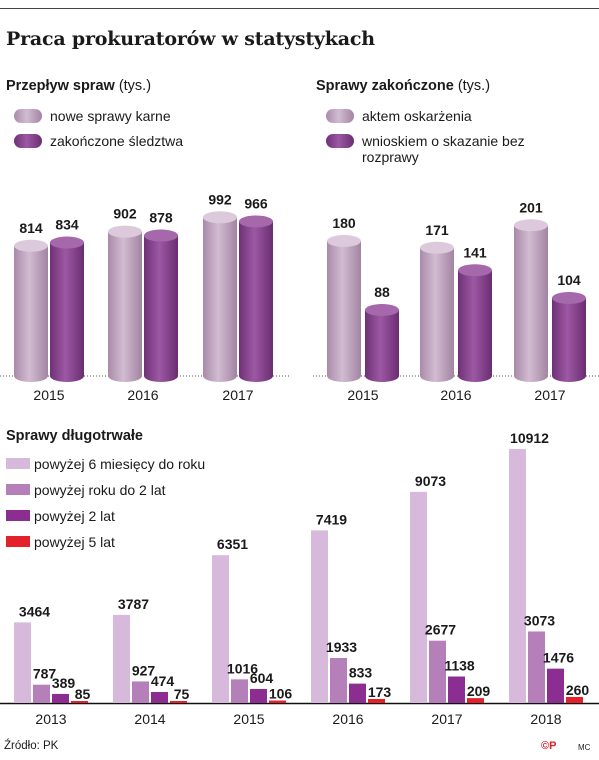 This screenshot has height=760, width=599. I want to click on bar-value-label: 1016, so click(242, 668).